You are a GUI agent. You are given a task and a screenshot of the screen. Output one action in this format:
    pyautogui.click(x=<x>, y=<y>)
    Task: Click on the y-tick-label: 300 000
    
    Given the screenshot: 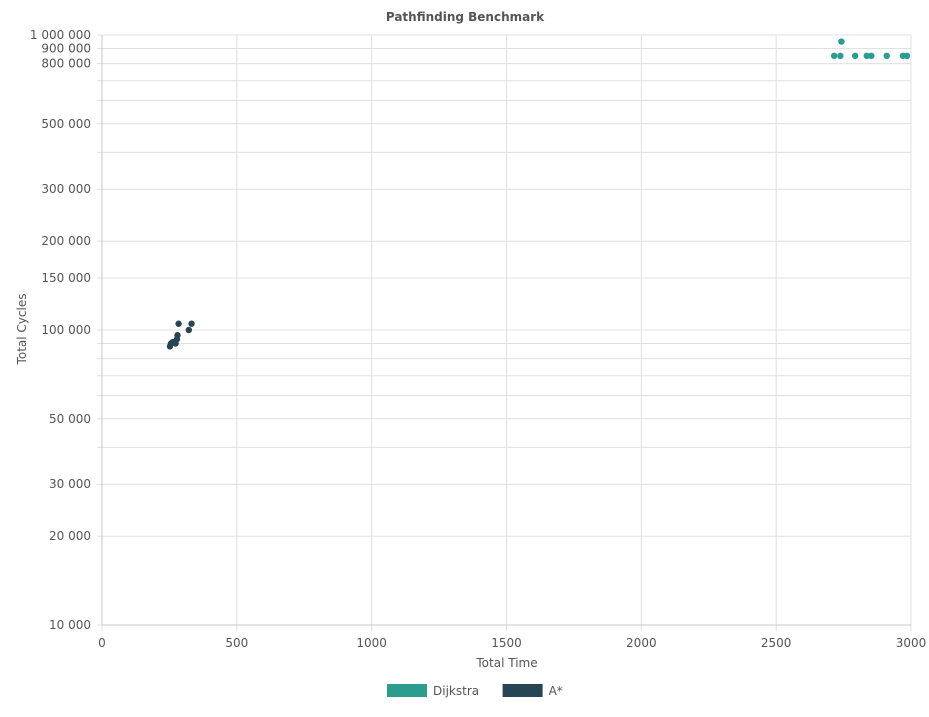 What is the action you would take?
    pyautogui.click(x=66, y=189)
    